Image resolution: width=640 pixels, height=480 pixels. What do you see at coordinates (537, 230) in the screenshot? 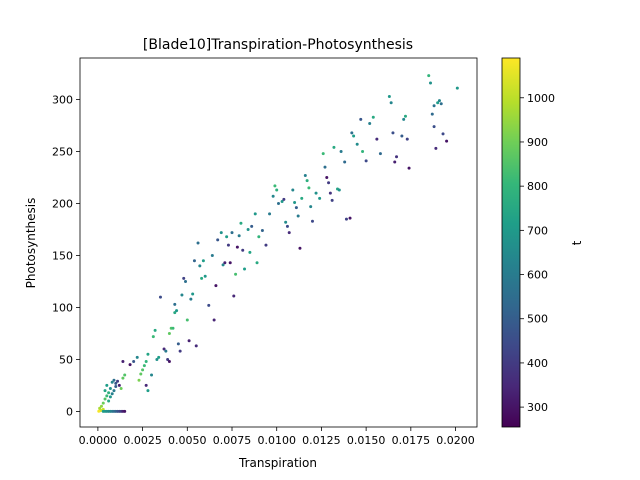
I see `colorbar-tick-label: 700` at bounding box center [537, 230].